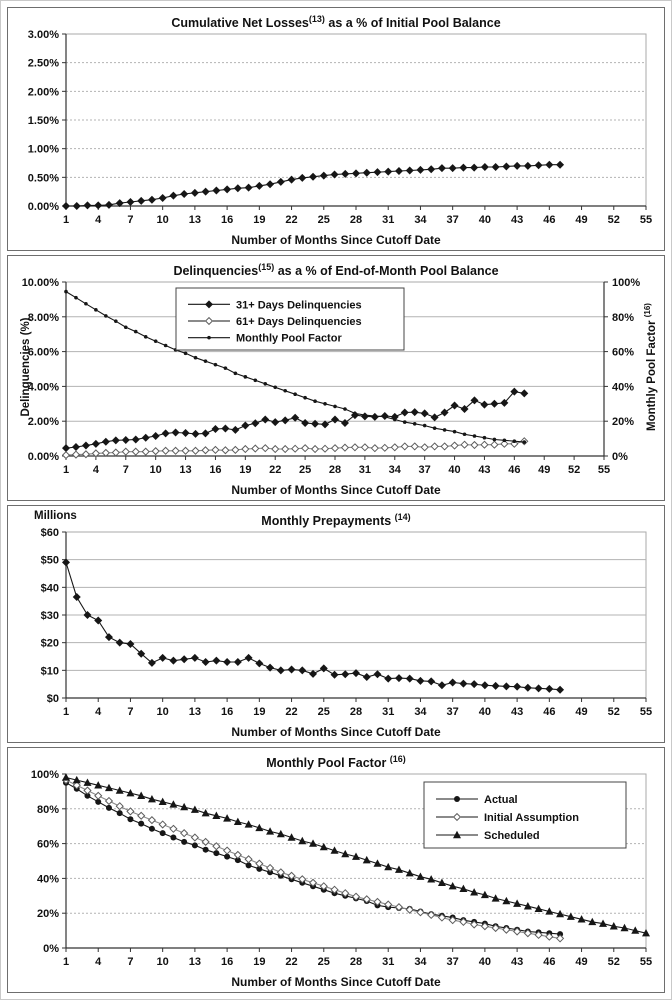  Describe the element at coordinates (50, 588) in the screenshot. I see `svg-text: $40` at that location.